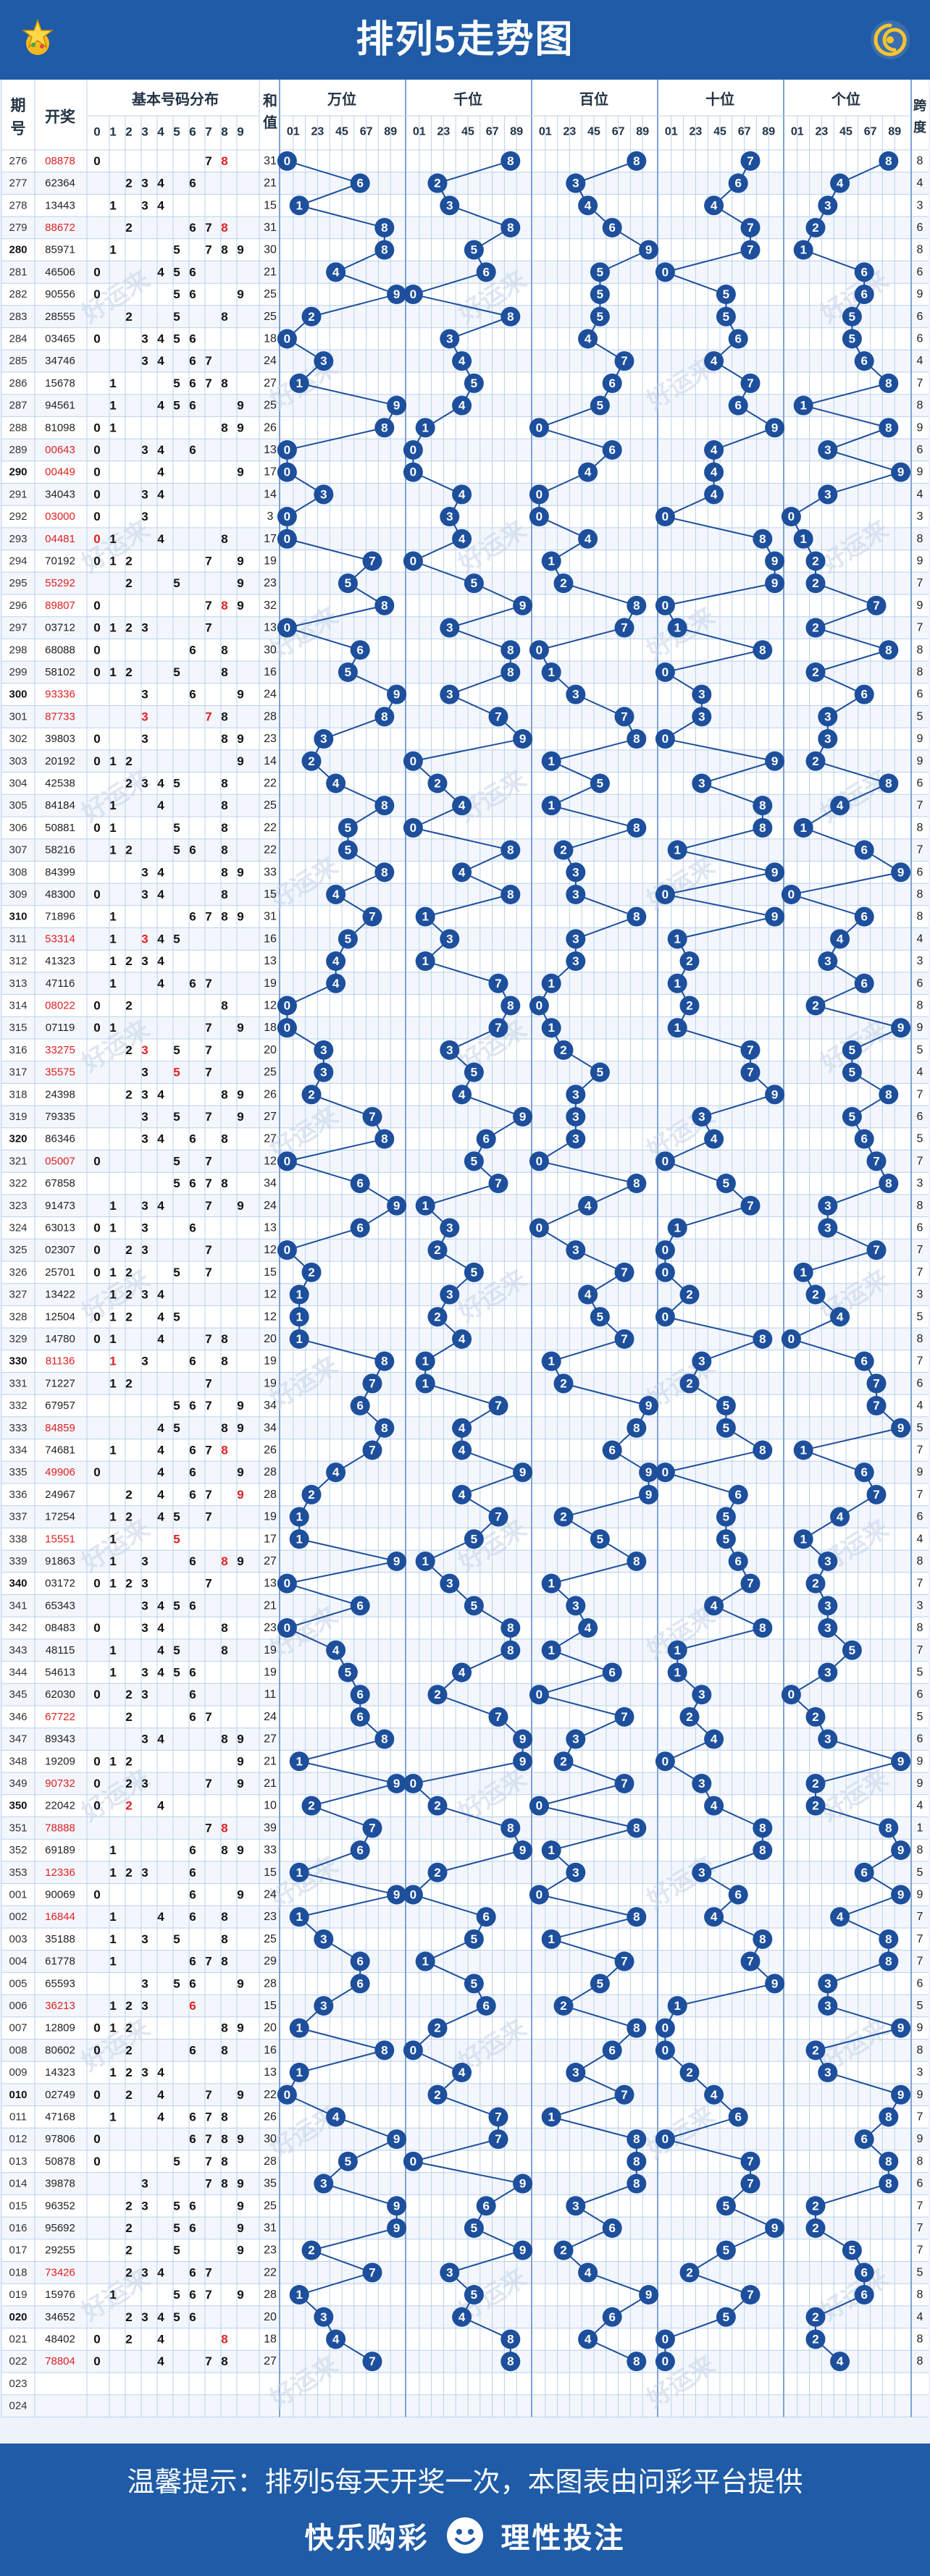 This screenshot has height=2576, width=930. I want to click on issue-number: 336, so click(18, 1495).